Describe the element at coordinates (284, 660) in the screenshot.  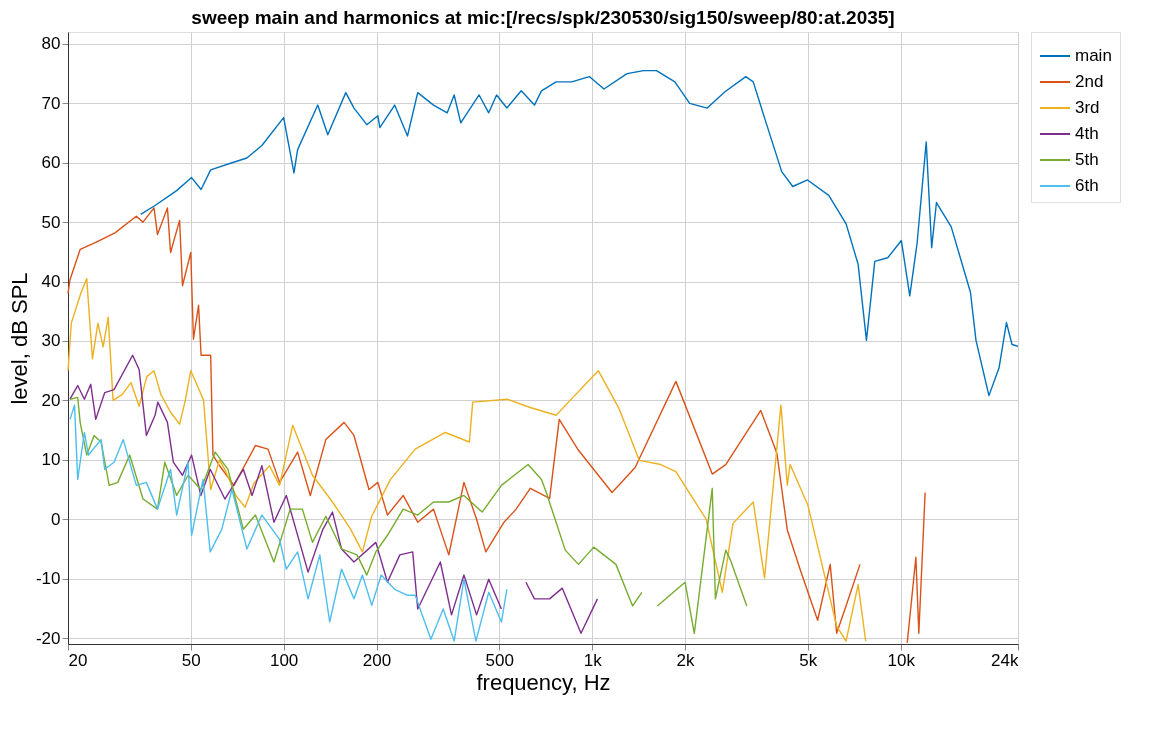
I see `x-tick-label: 100` at that location.